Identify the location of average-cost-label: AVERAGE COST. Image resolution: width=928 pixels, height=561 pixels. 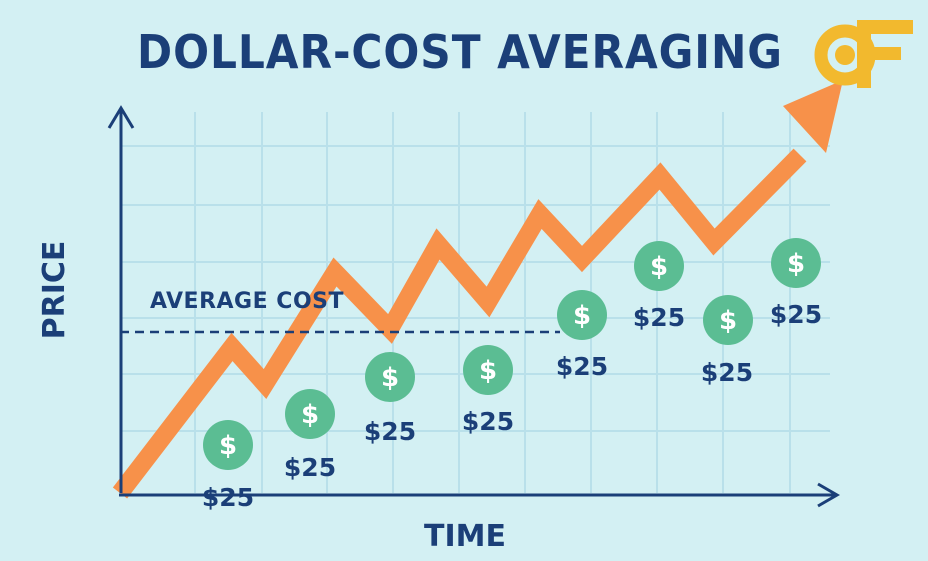
(247, 301).